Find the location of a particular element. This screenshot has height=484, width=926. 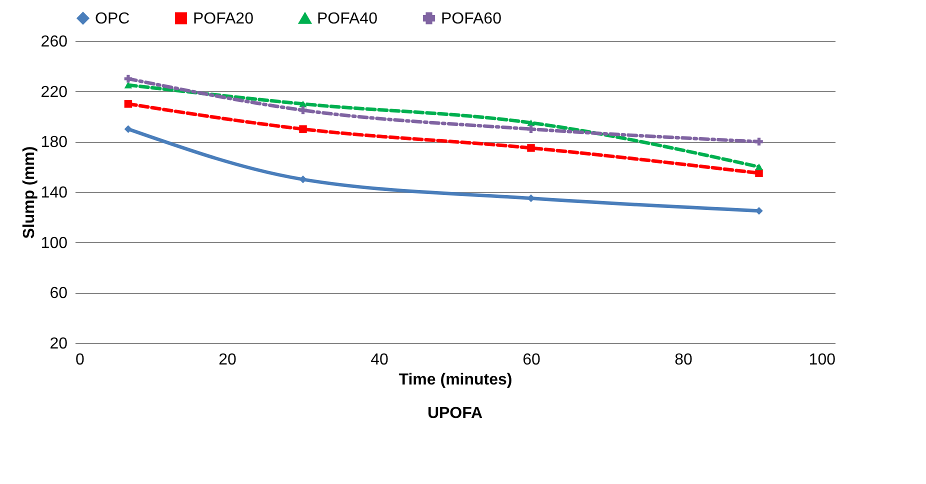

x-tick-label: 40 is located at coordinates (379, 360).